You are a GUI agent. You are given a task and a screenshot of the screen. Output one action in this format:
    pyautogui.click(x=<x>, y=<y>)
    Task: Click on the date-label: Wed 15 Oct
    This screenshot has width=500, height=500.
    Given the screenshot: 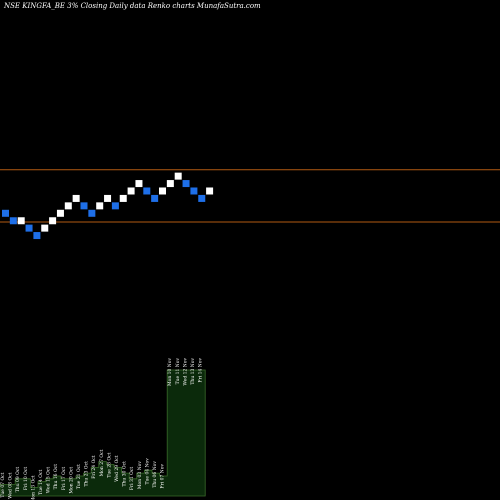 What is the action you would take?
    pyautogui.click(x=49, y=480)
    